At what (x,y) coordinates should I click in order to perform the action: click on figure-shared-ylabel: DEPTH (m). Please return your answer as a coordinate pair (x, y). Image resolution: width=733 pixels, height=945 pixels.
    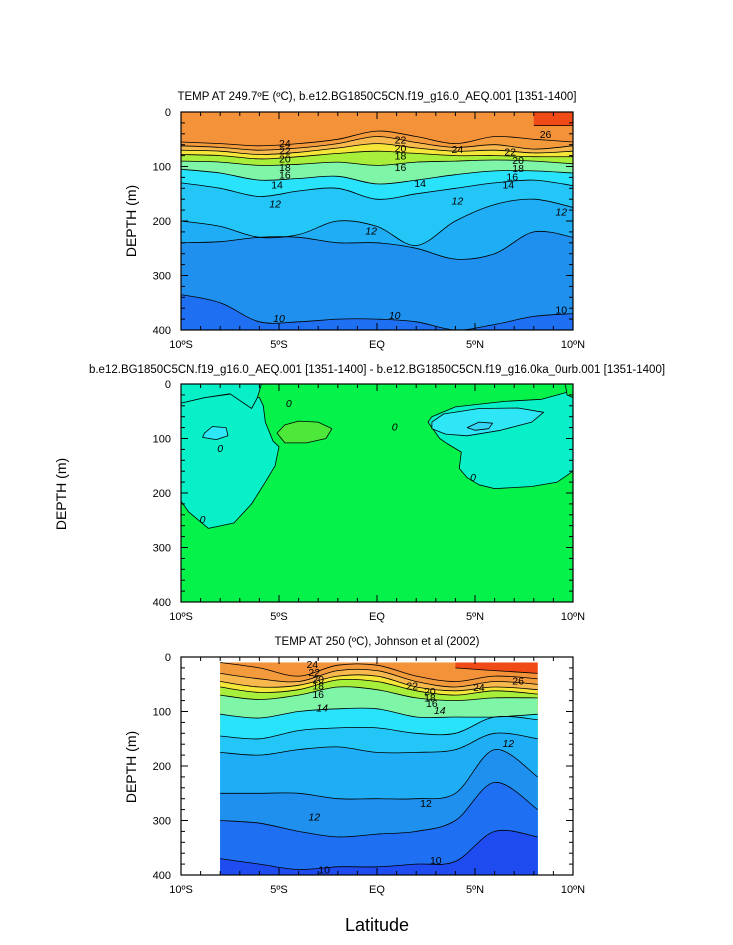
    Looking at the image, I should click on (61, 494).